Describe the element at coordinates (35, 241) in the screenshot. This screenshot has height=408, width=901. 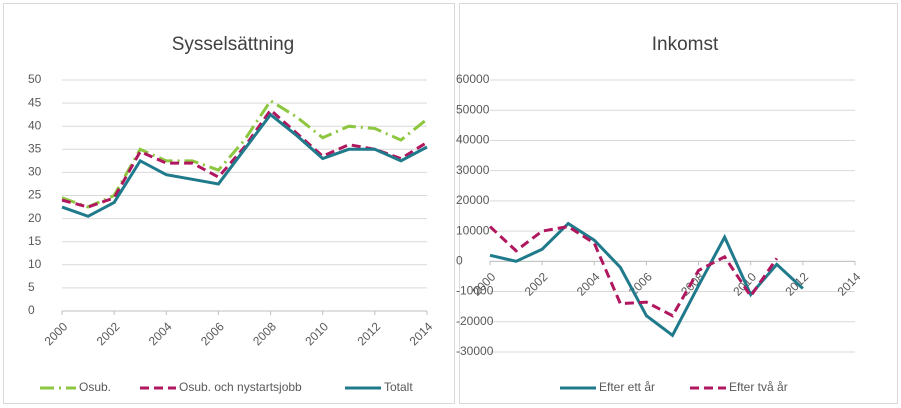
I see `y-tick-label: 15` at that location.